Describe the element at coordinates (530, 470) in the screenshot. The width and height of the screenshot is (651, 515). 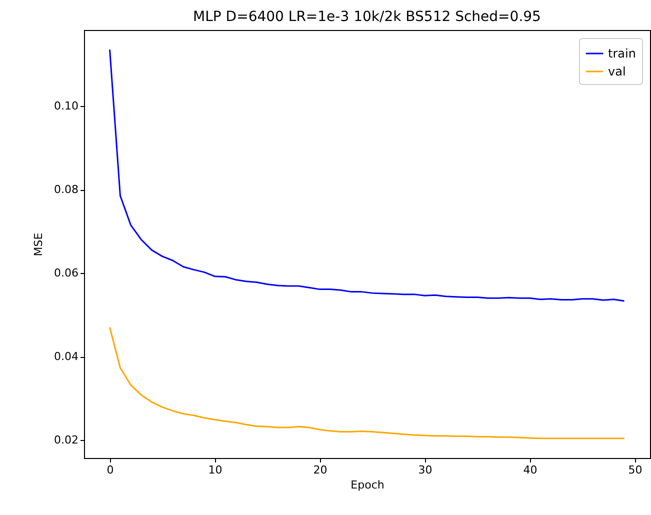
I see `x-tick-label: 40` at that location.